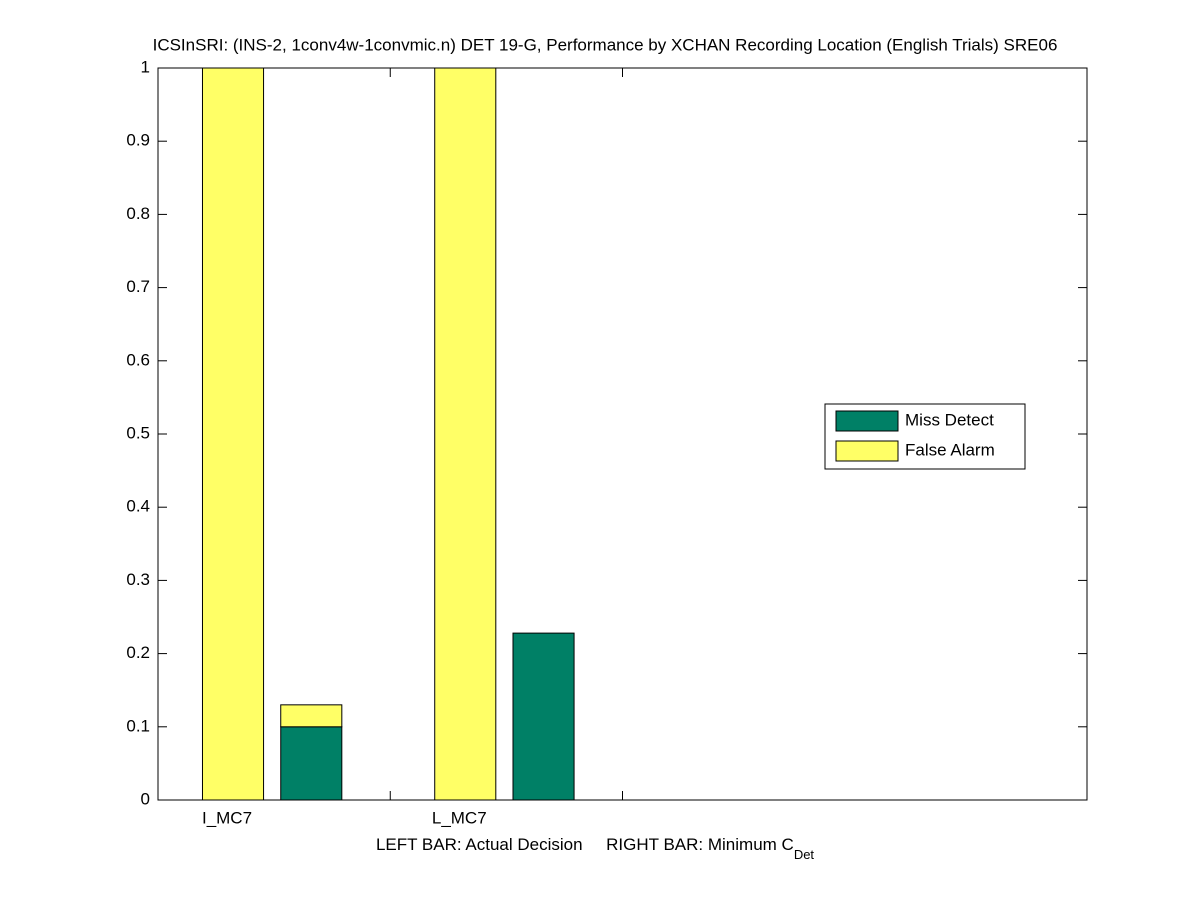  Describe the element at coordinates (804, 854) in the screenshot. I see `x-axis-label-subscript: Det` at that location.